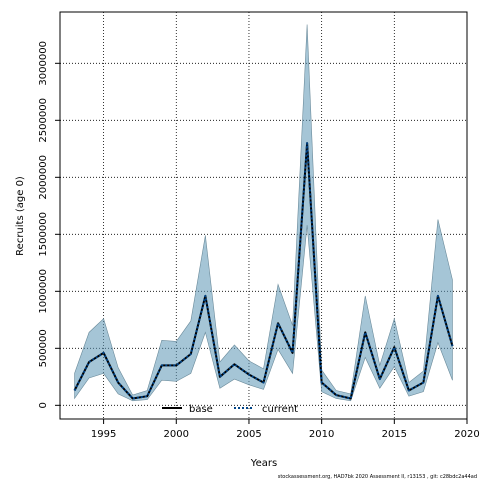 This screenshot has height=480, width=480. What do you see at coordinates (248, 434) in the screenshot?
I see `x-tick-label: 2005` at bounding box center [248, 434].